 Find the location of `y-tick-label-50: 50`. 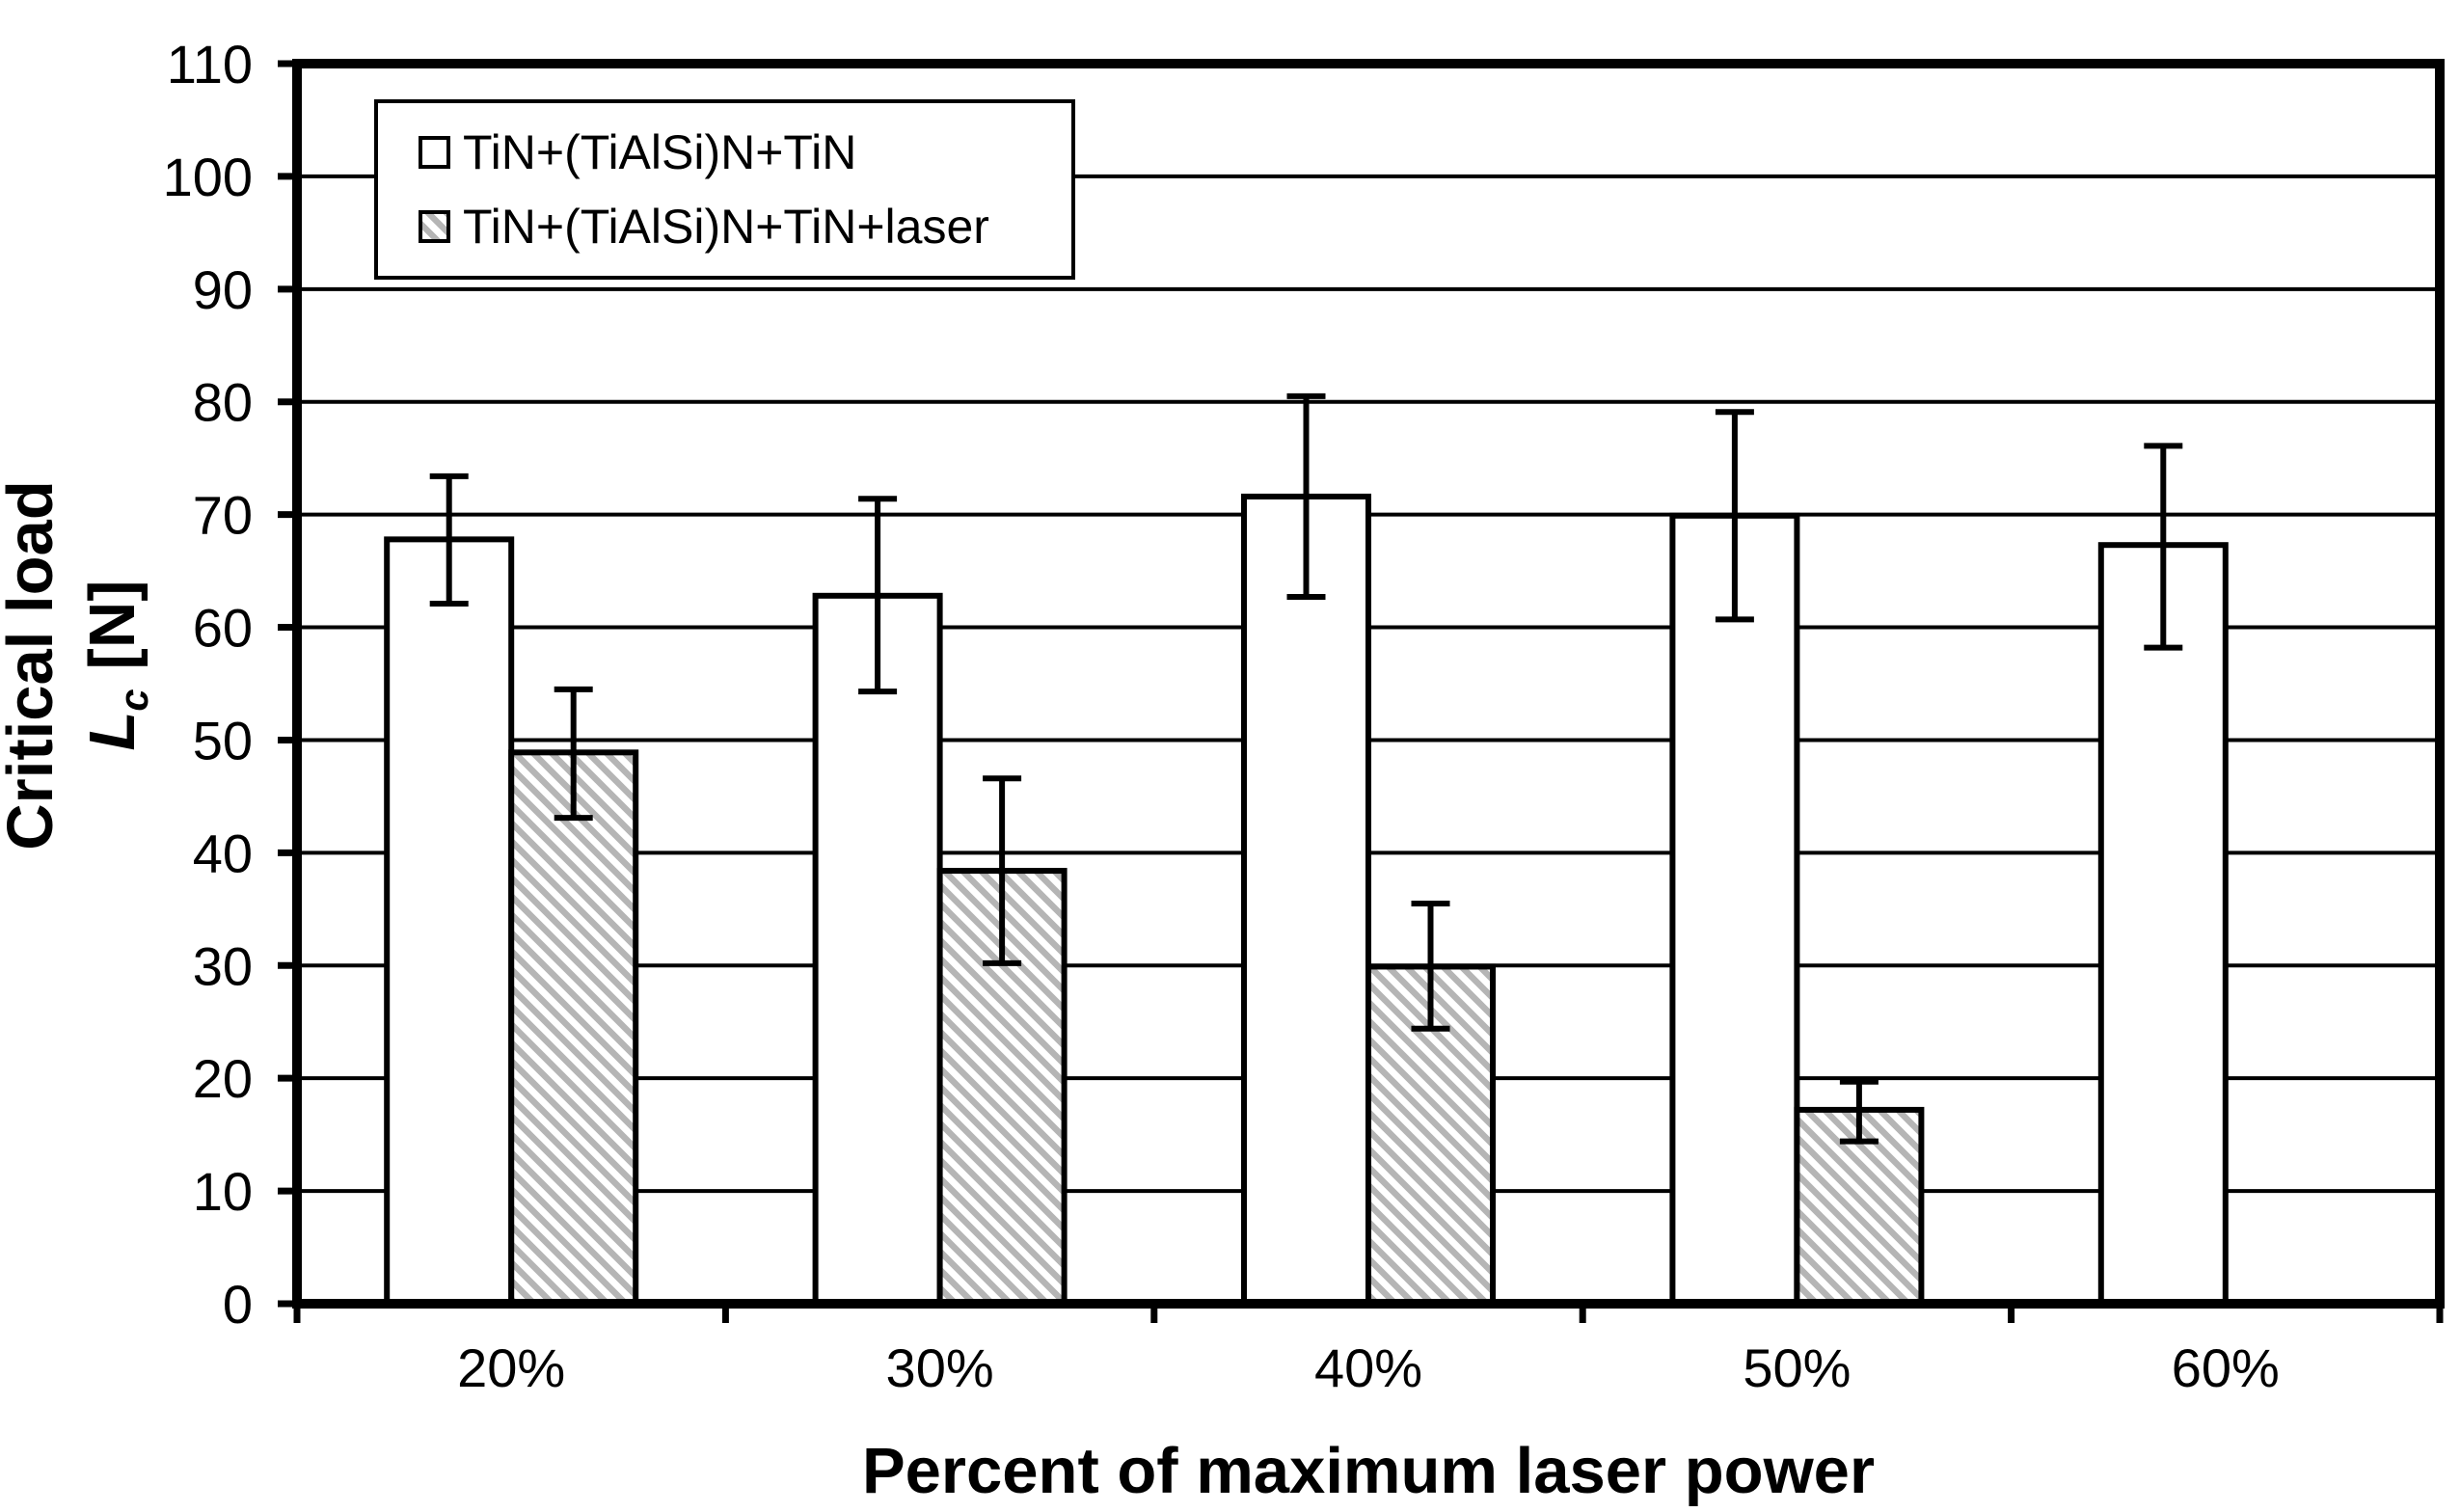

y-tick-label-50: 50 is located at coordinates (223, 740).